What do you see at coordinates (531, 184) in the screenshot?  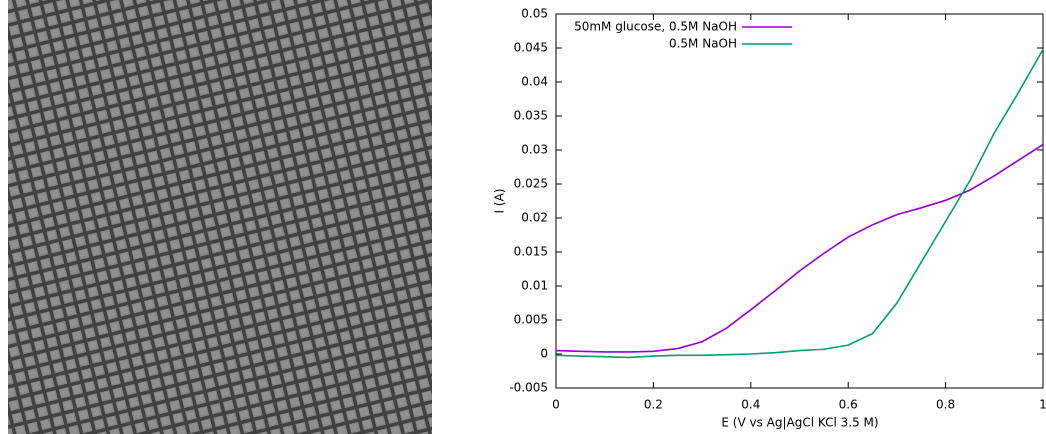 I see `y-tick-label: 0.025` at bounding box center [531, 184].